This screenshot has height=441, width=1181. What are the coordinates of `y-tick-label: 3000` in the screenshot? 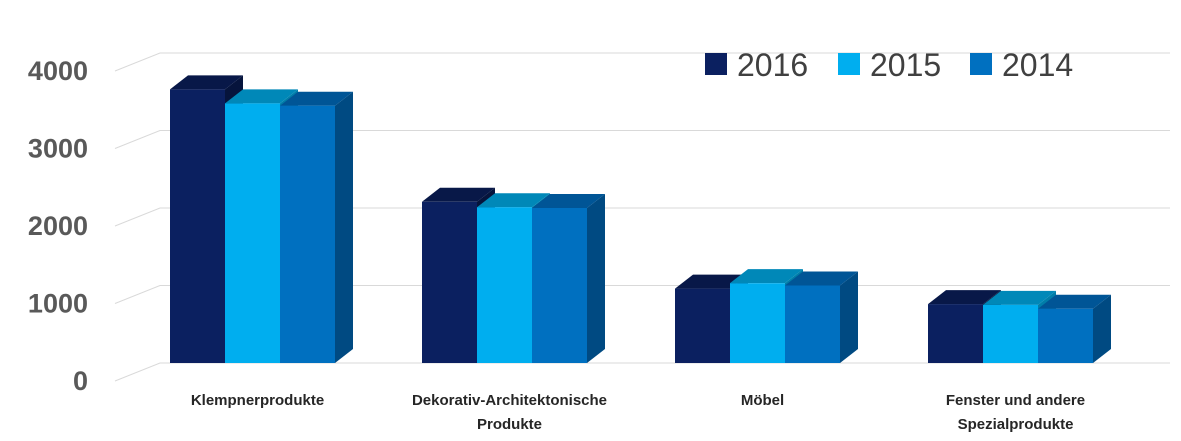 It's located at (58, 149).